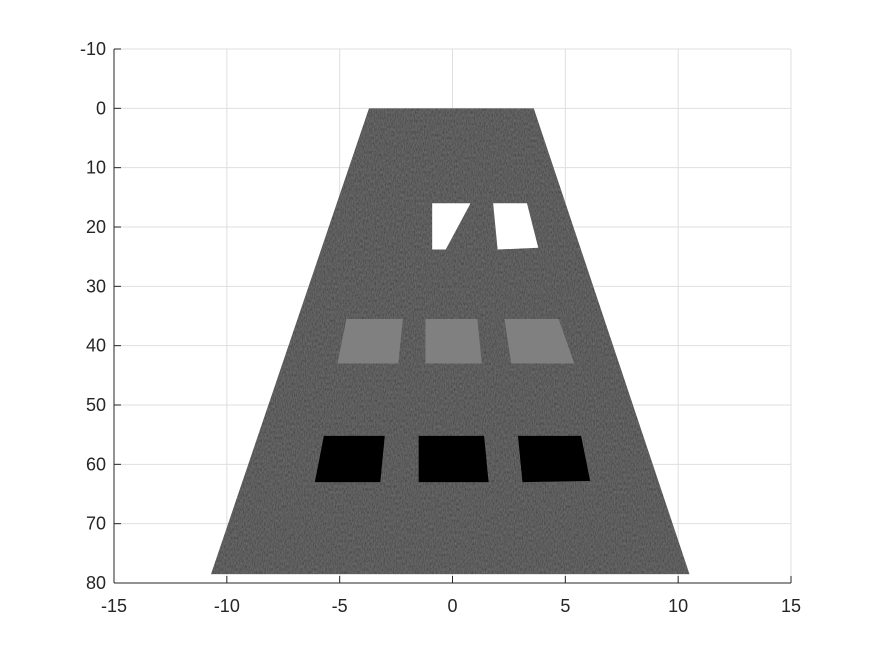 Image resolution: width=875 pixels, height=656 pixels. Describe the element at coordinates (100, 316) in the screenshot. I see `y-axis-ticks: -10 0 10 20 30 40 50 60 70 80` at that location.